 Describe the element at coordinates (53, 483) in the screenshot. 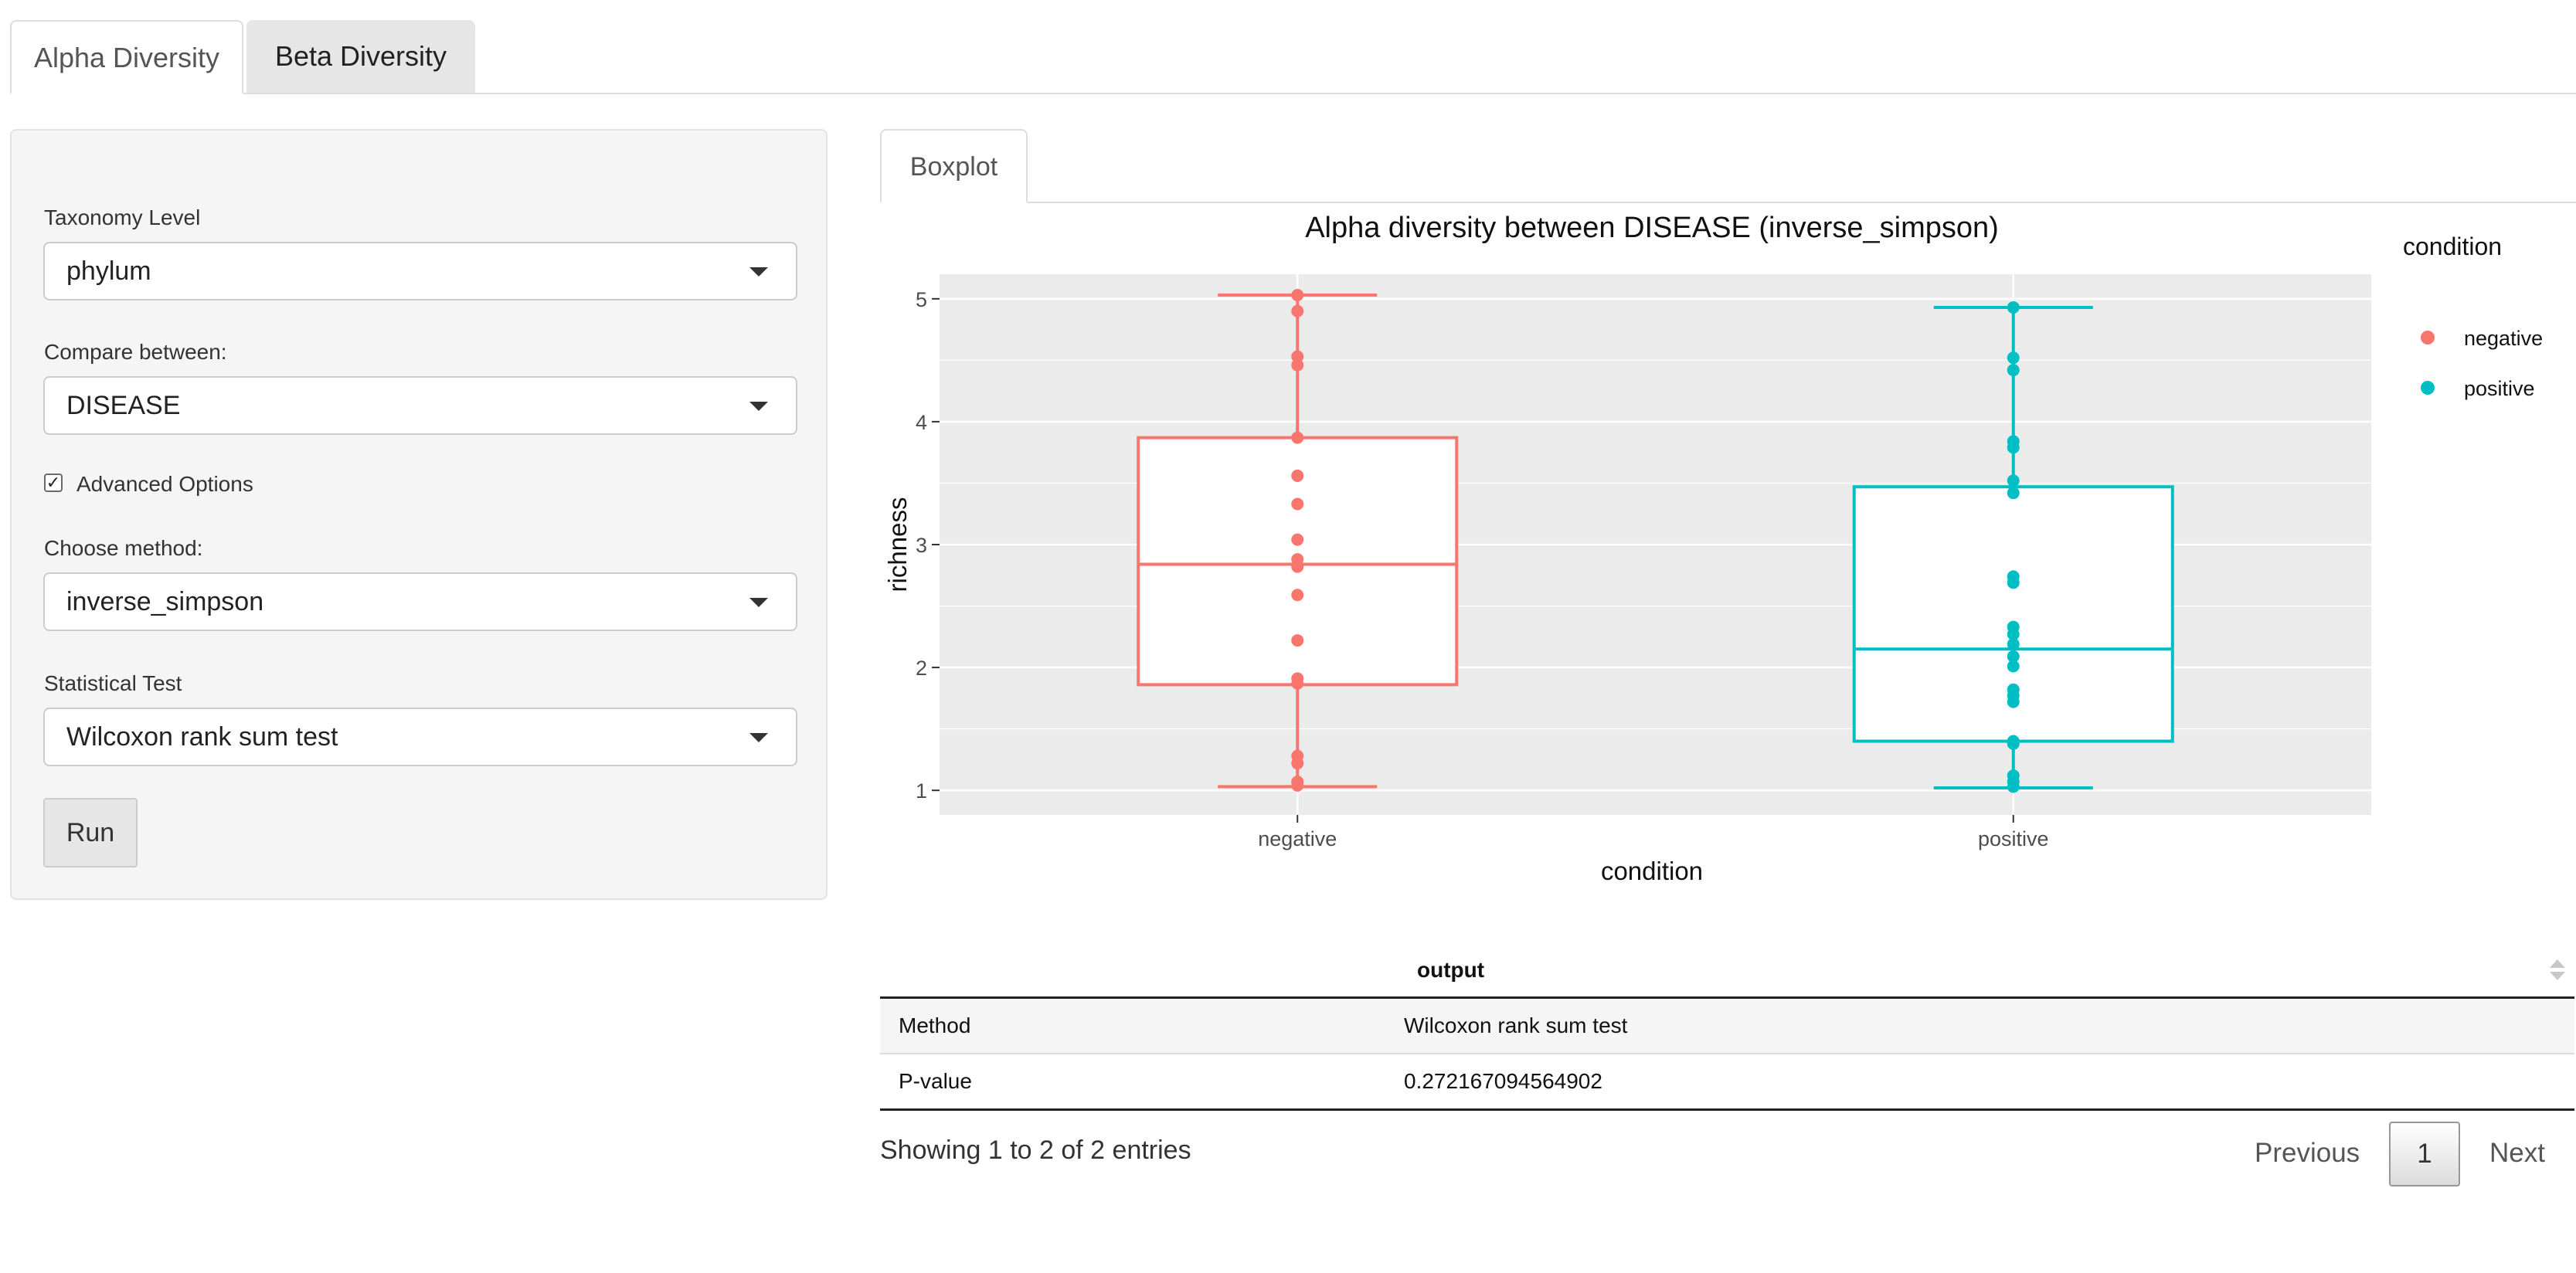

I see `advanced-options-checkbox: ✓` at that location.